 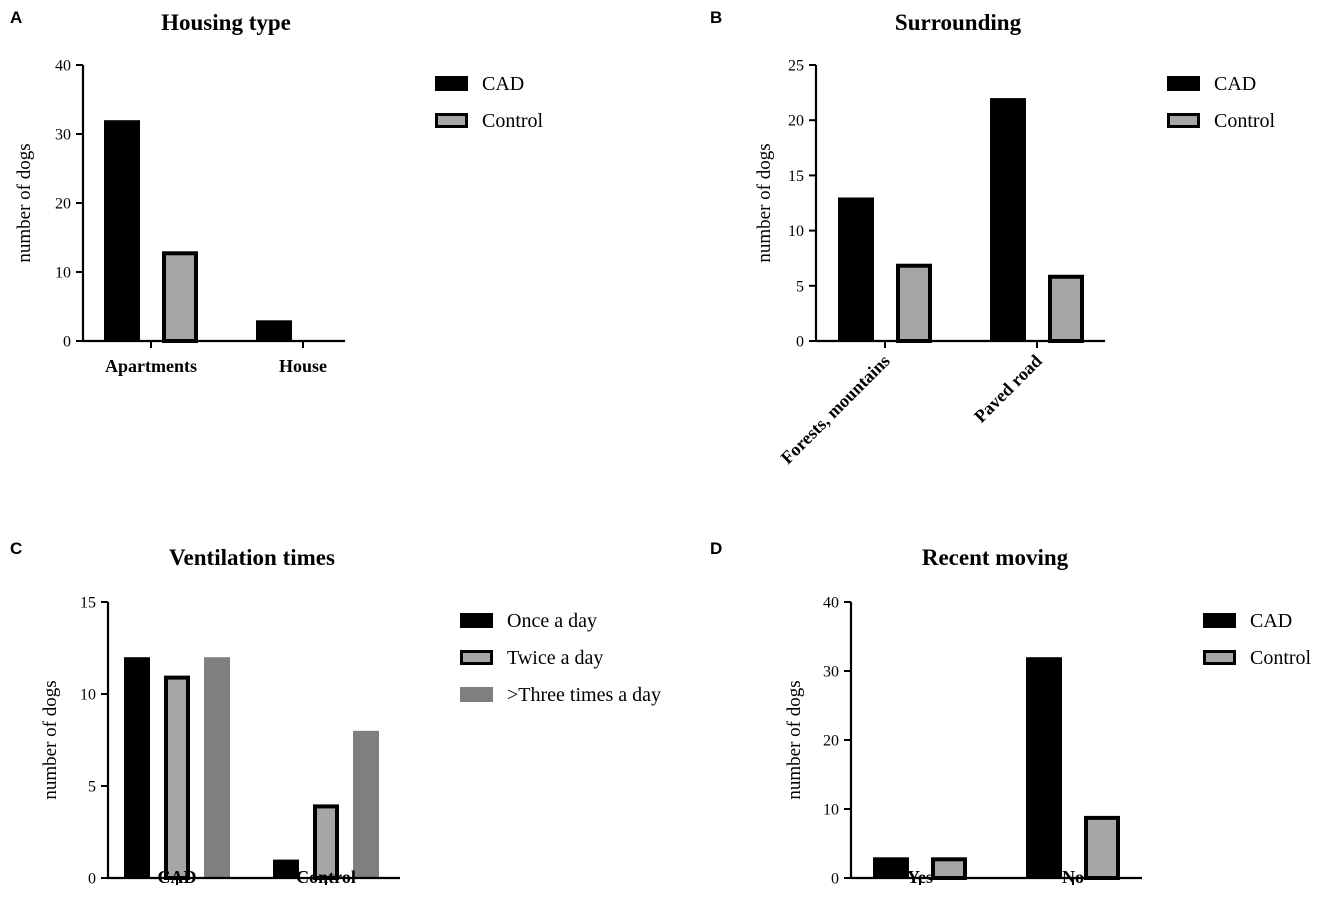 What do you see at coordinates (1073, 877) in the screenshot?
I see `x-category-label: No` at bounding box center [1073, 877].